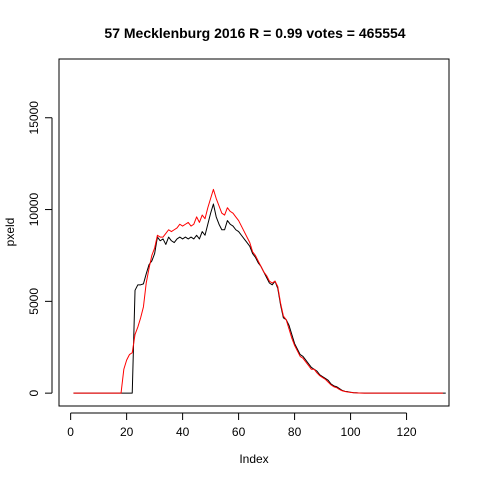  Describe the element at coordinates (34, 210) in the screenshot. I see `y-tick-label: 10000` at that location.